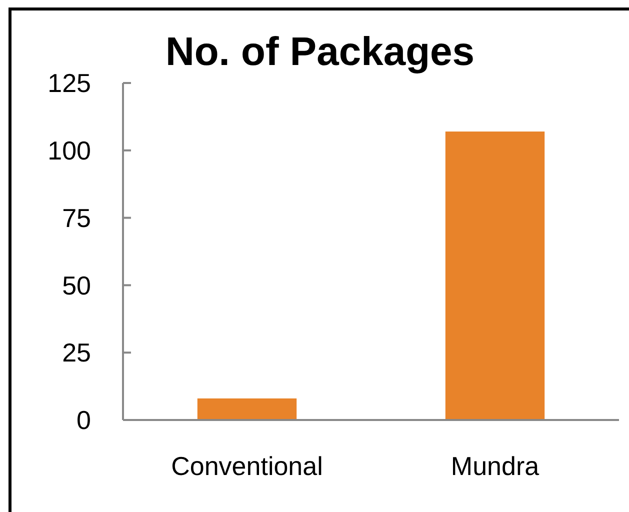 The width and height of the screenshot is (629, 512). Describe the element at coordinates (76, 217) in the screenshot. I see `y-tick-label: 75` at that location.